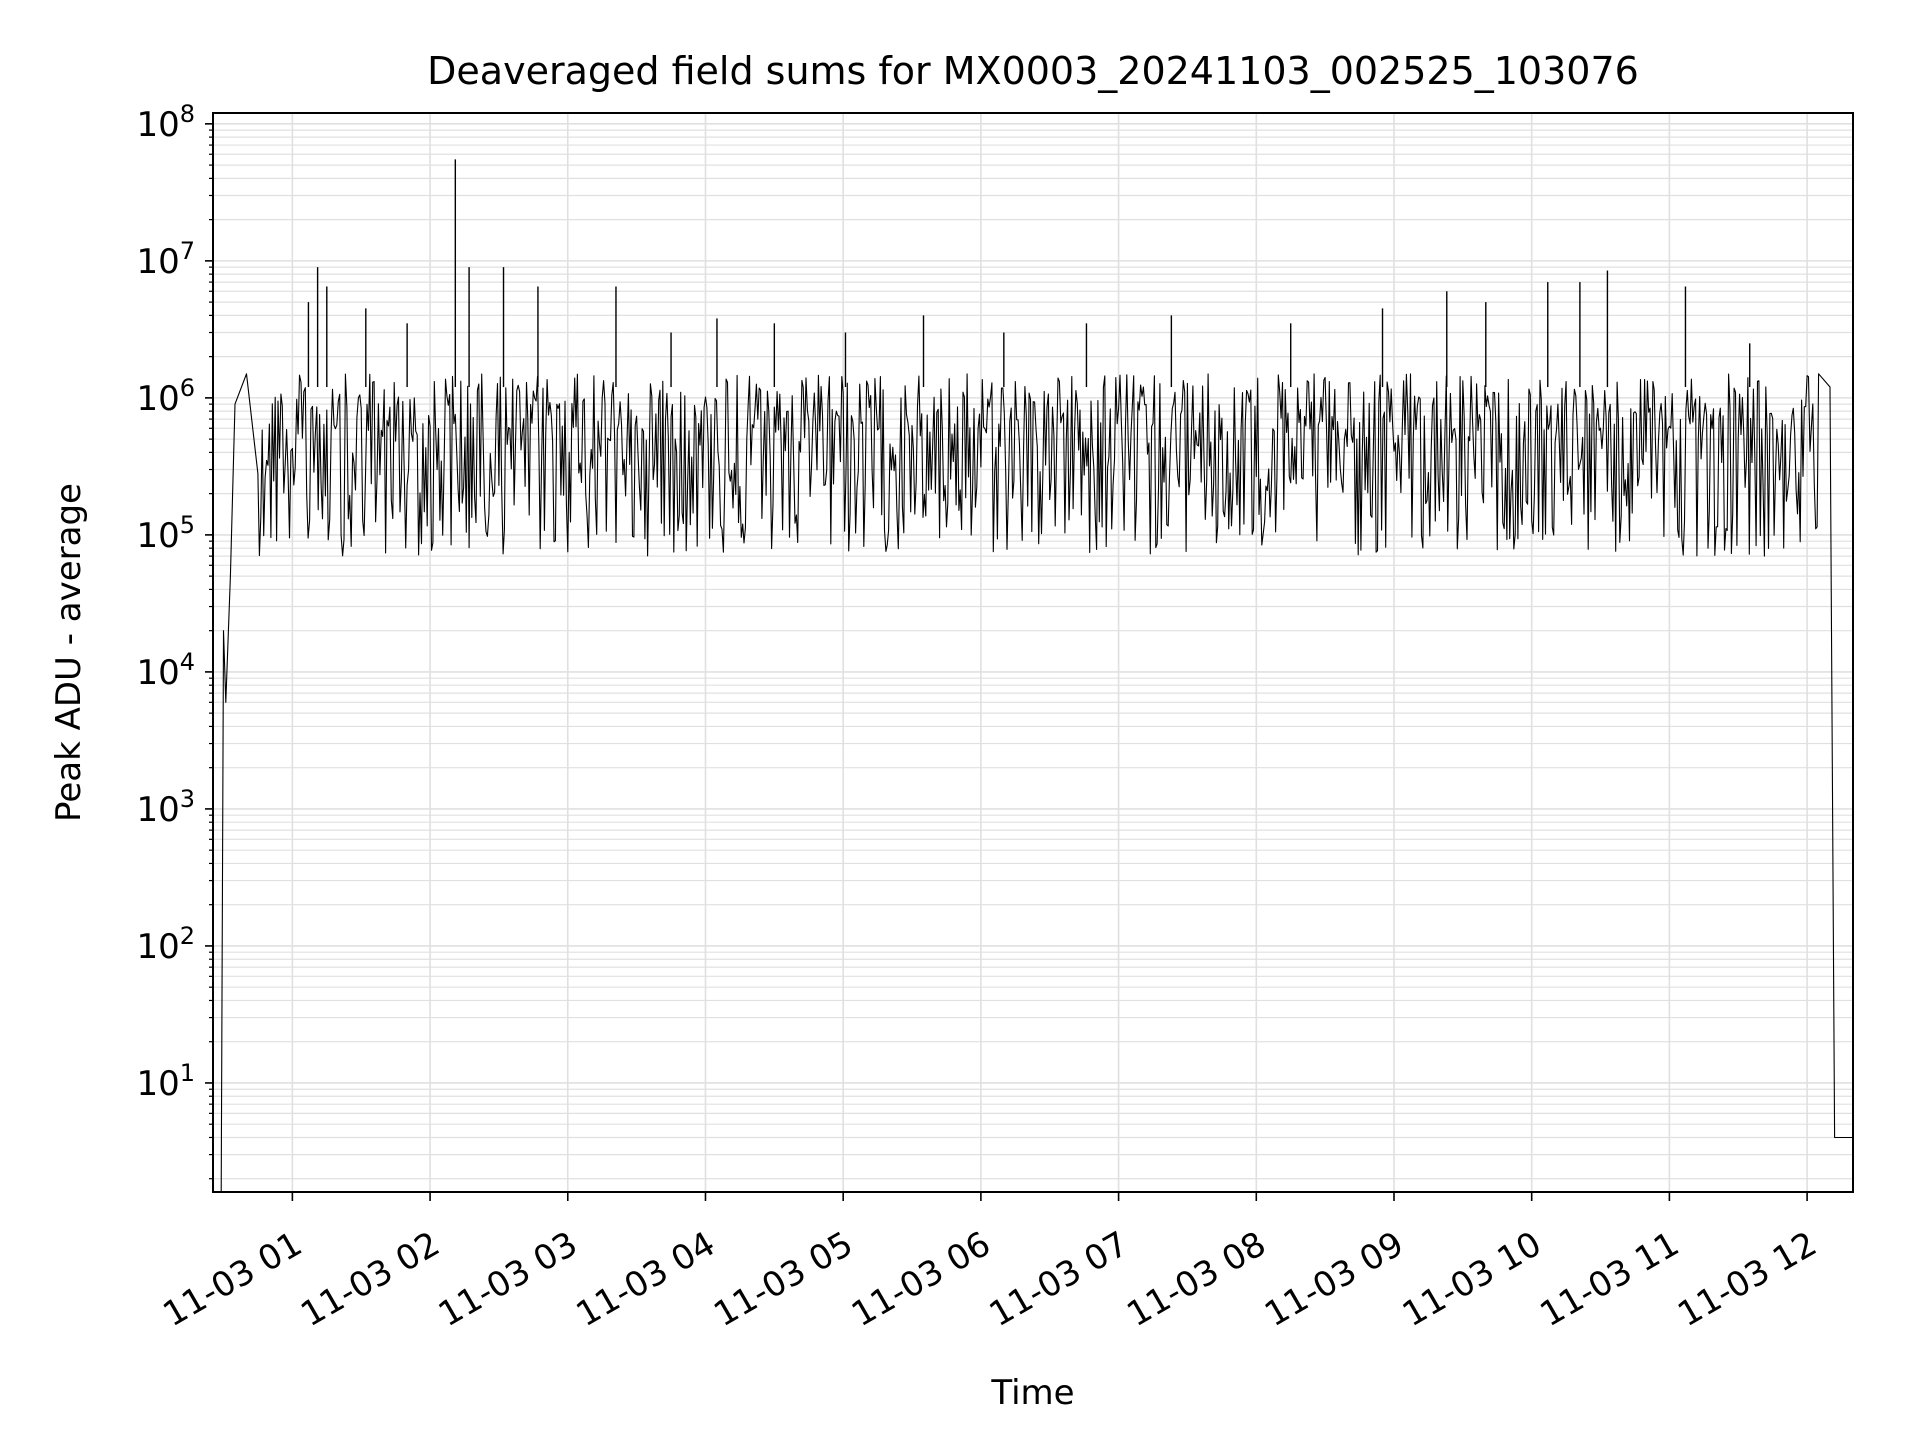 Image resolution: width=1920 pixels, height=1440 pixels. Describe the element at coordinates (187, 662) in the screenshot. I see `y-tick-exponent: 4` at that location.